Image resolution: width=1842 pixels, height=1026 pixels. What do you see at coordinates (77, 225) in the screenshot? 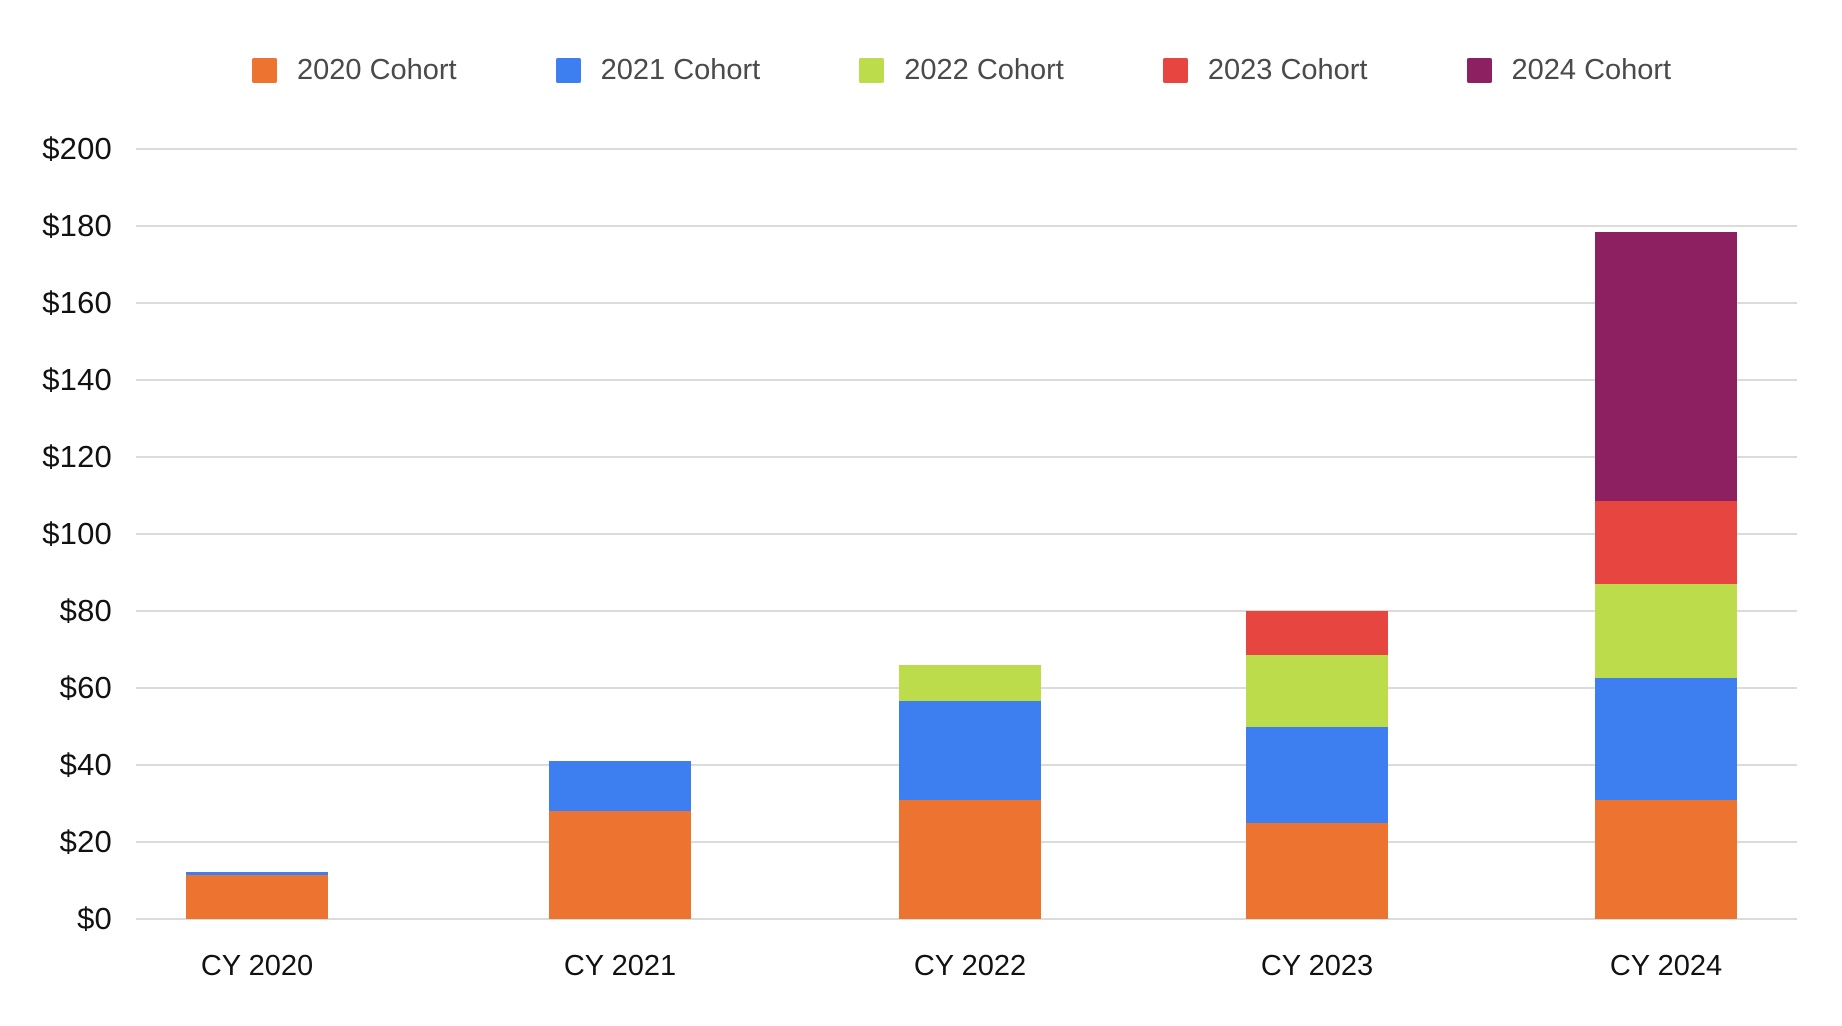
I see `y-axis-tick-label: $180` at bounding box center [77, 225].